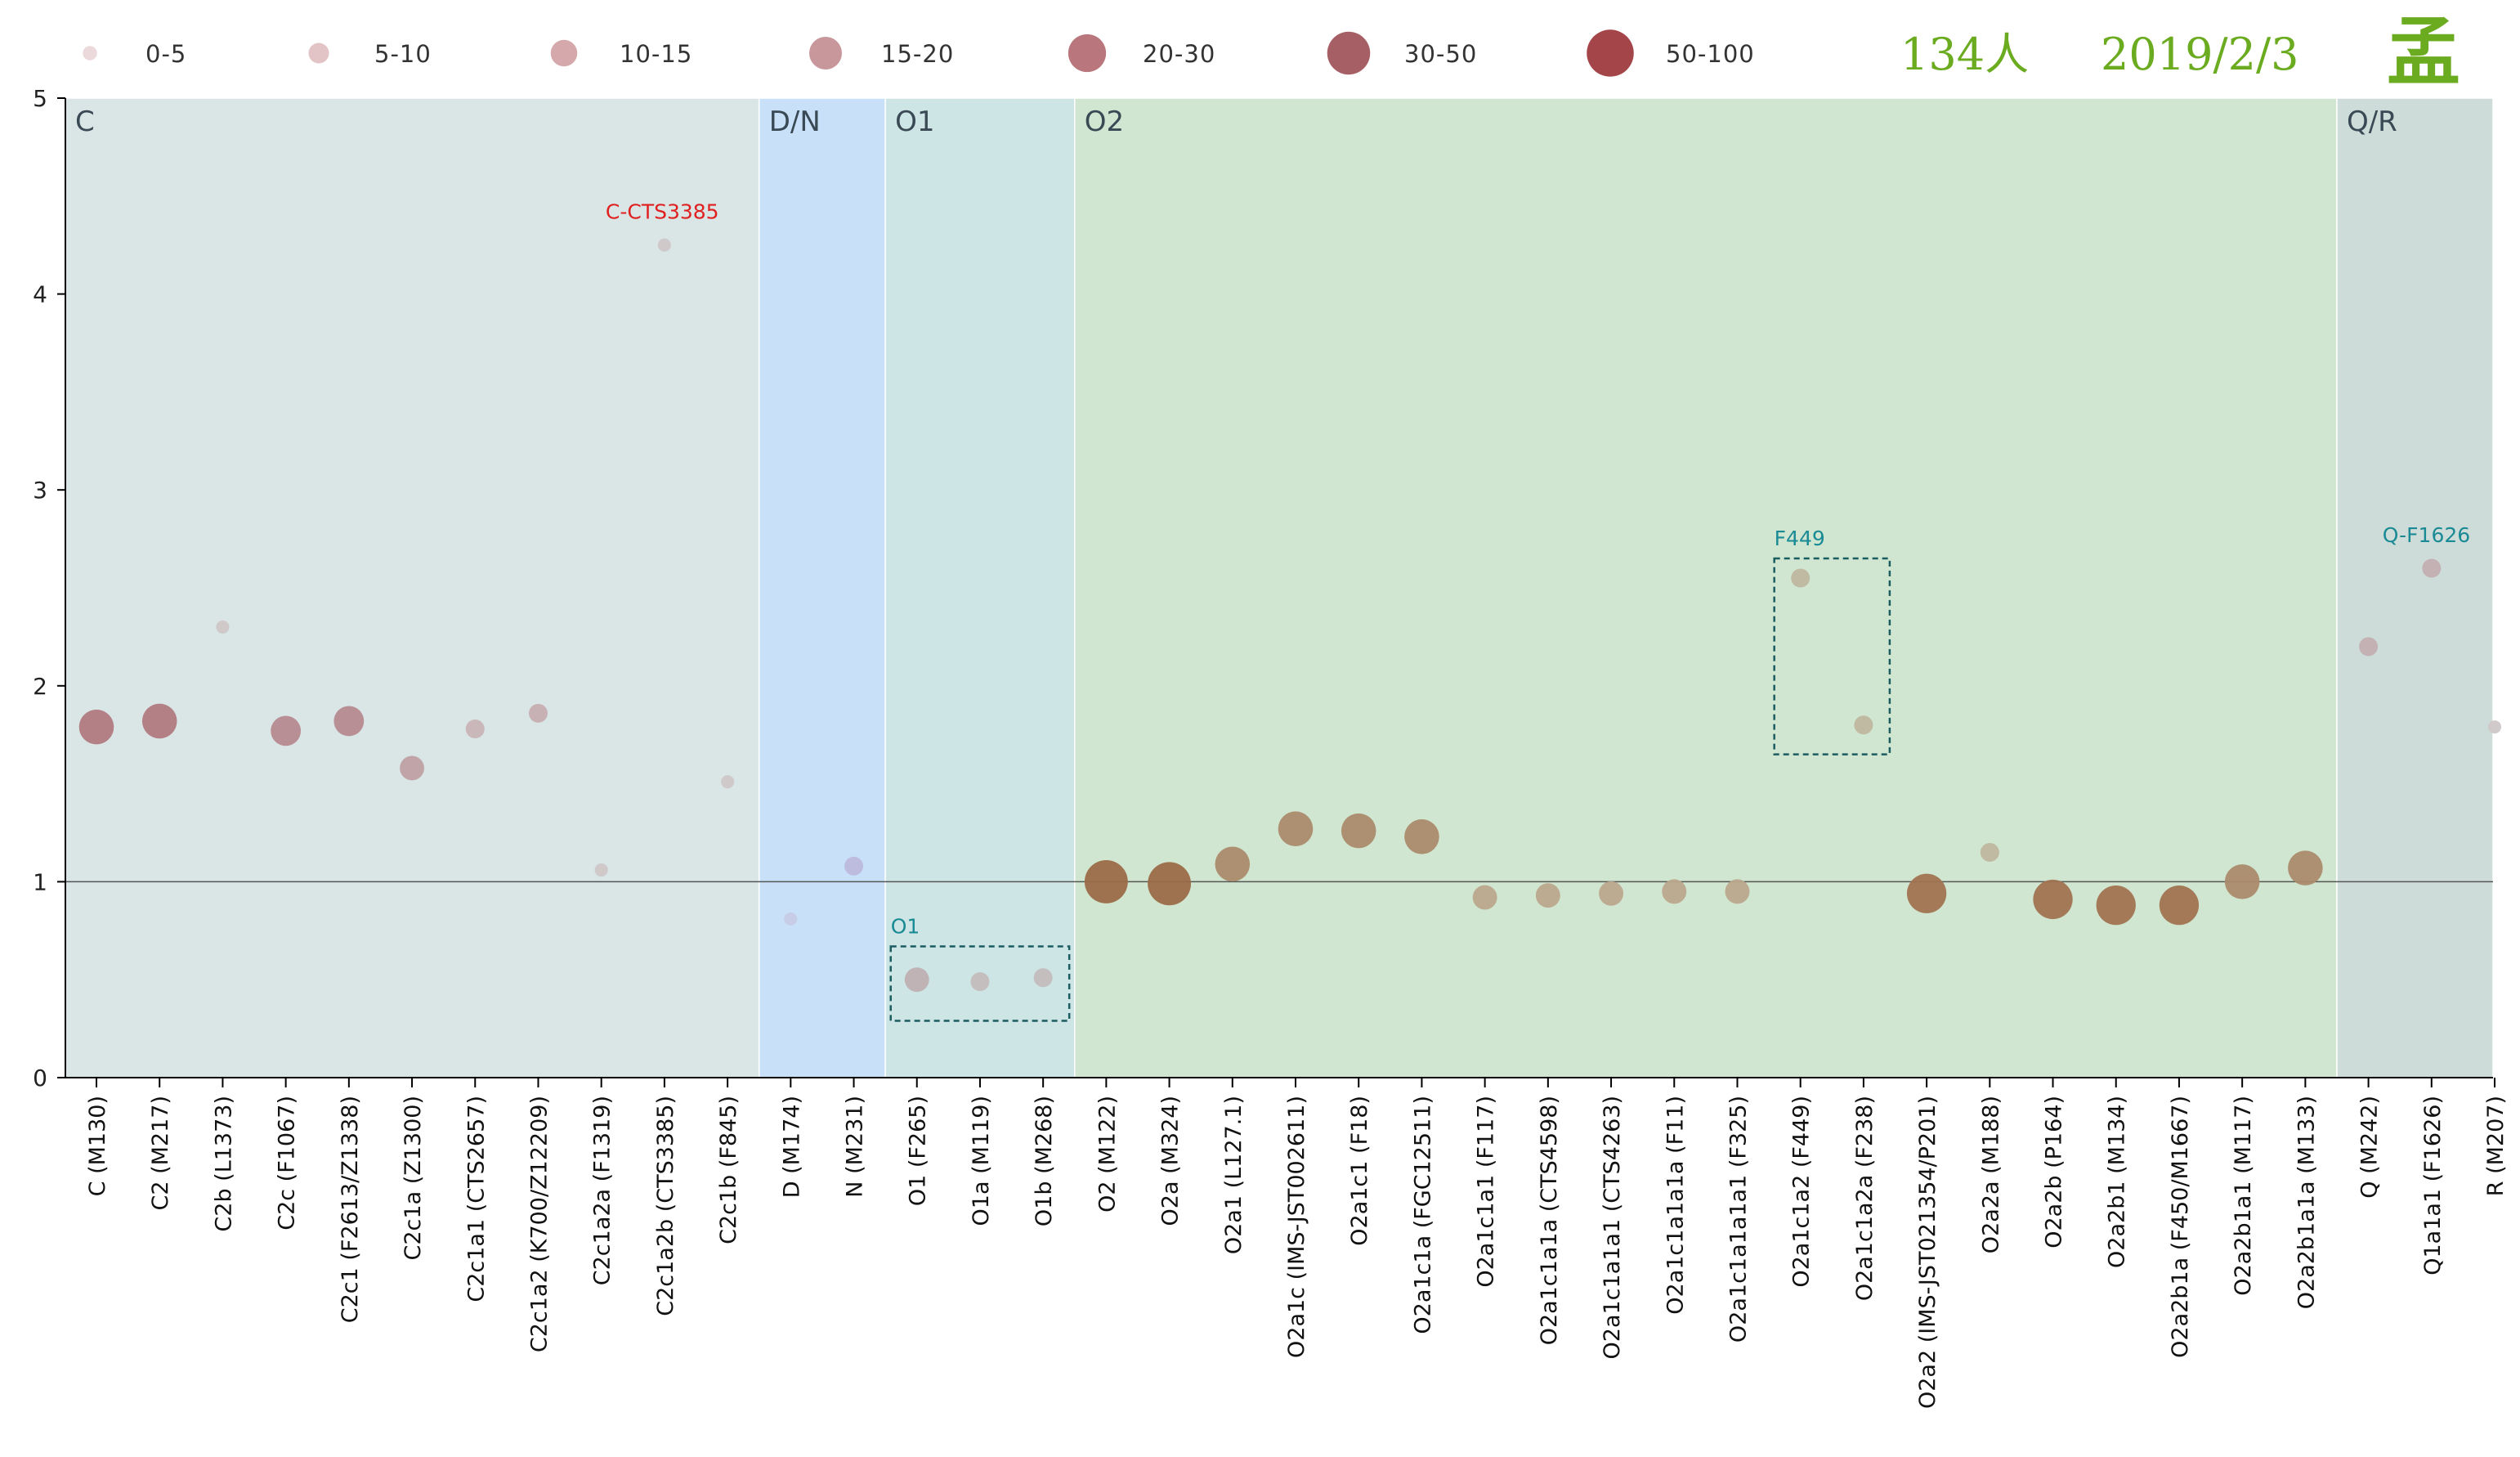 The height and width of the screenshot is (1457, 2520). What do you see at coordinates (1487, 1192) in the screenshot?
I see `x-tick-label: O2a1c1a1 (F117)` at bounding box center [1487, 1192].